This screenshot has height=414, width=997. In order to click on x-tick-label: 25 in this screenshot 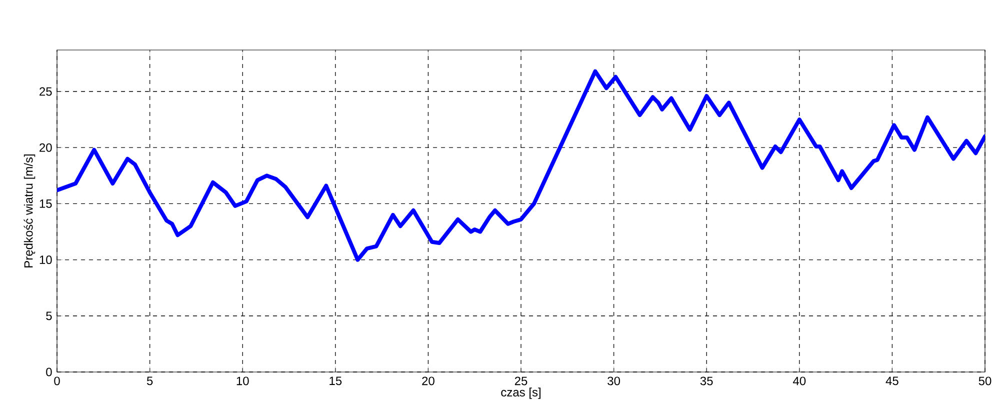, I will do `click(521, 381)`.